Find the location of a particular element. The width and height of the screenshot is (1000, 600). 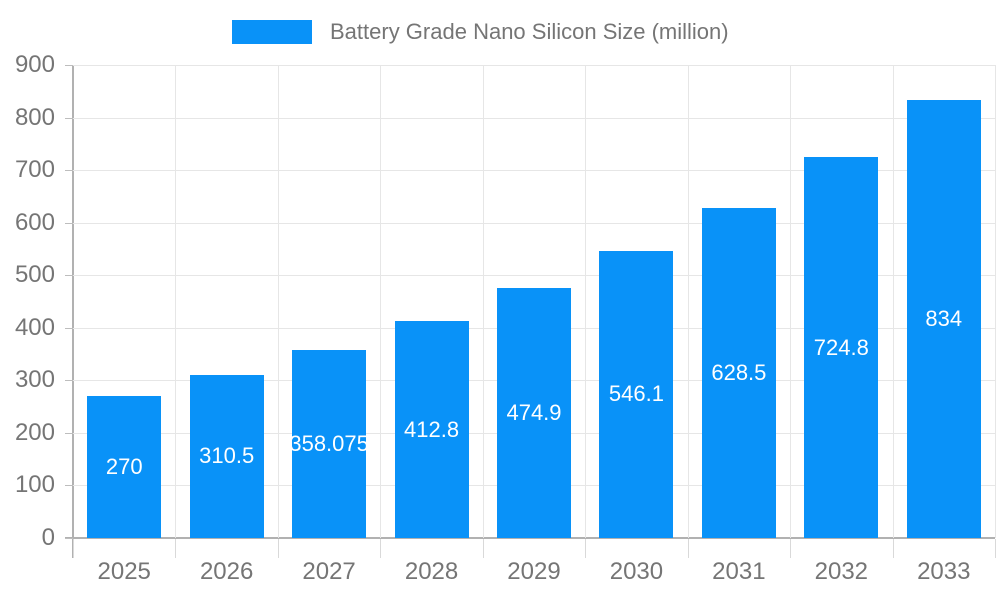

x-axis-tick-label: 2028 is located at coordinates (431, 571).